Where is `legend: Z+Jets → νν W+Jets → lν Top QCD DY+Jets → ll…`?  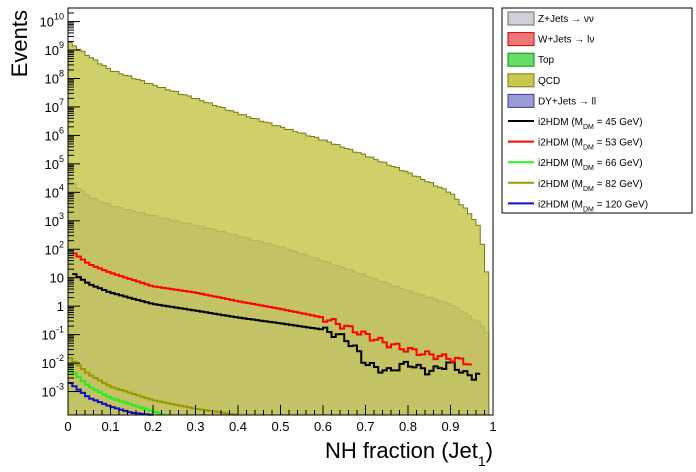
legend: Z+Jets → νν W+Jets → lν Top QCD DY+Jets → ll… is located at coordinates (597, 110).